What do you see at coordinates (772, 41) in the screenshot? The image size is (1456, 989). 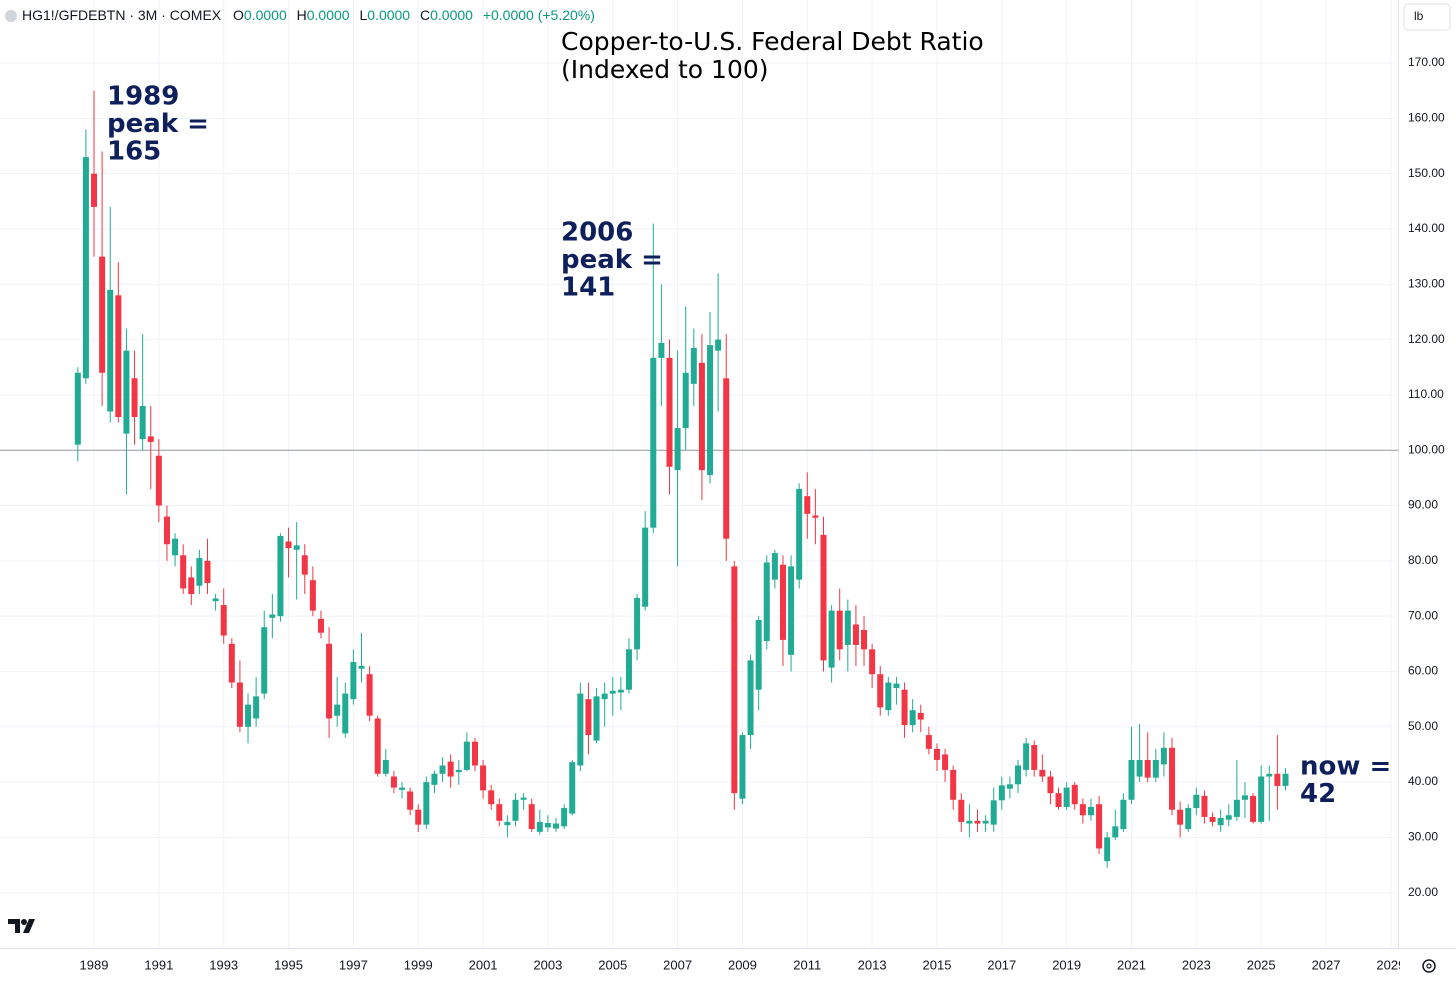 I see `chart-title: Copper-to-U.S. Federal Debt Ratio` at bounding box center [772, 41].